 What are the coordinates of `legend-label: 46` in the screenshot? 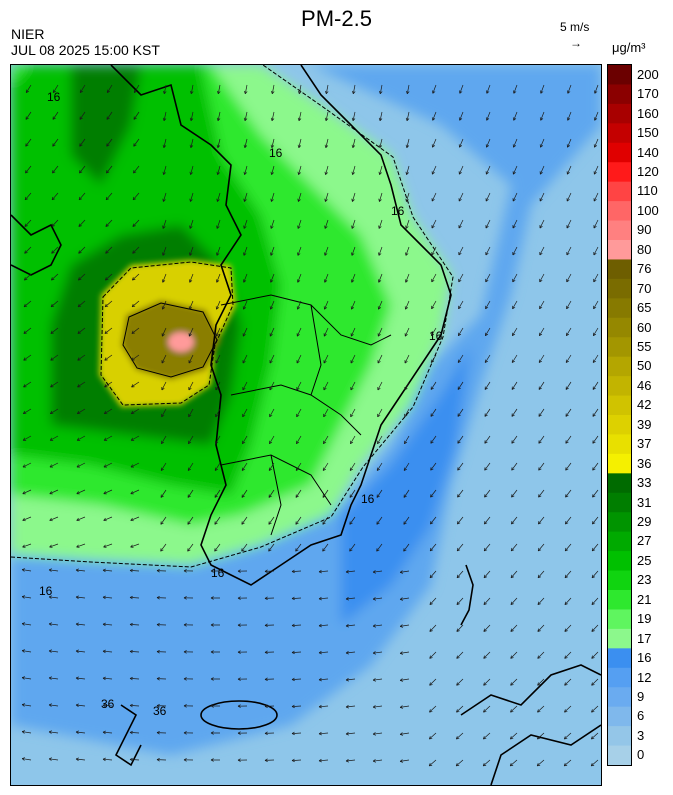 It's located at (644, 385).